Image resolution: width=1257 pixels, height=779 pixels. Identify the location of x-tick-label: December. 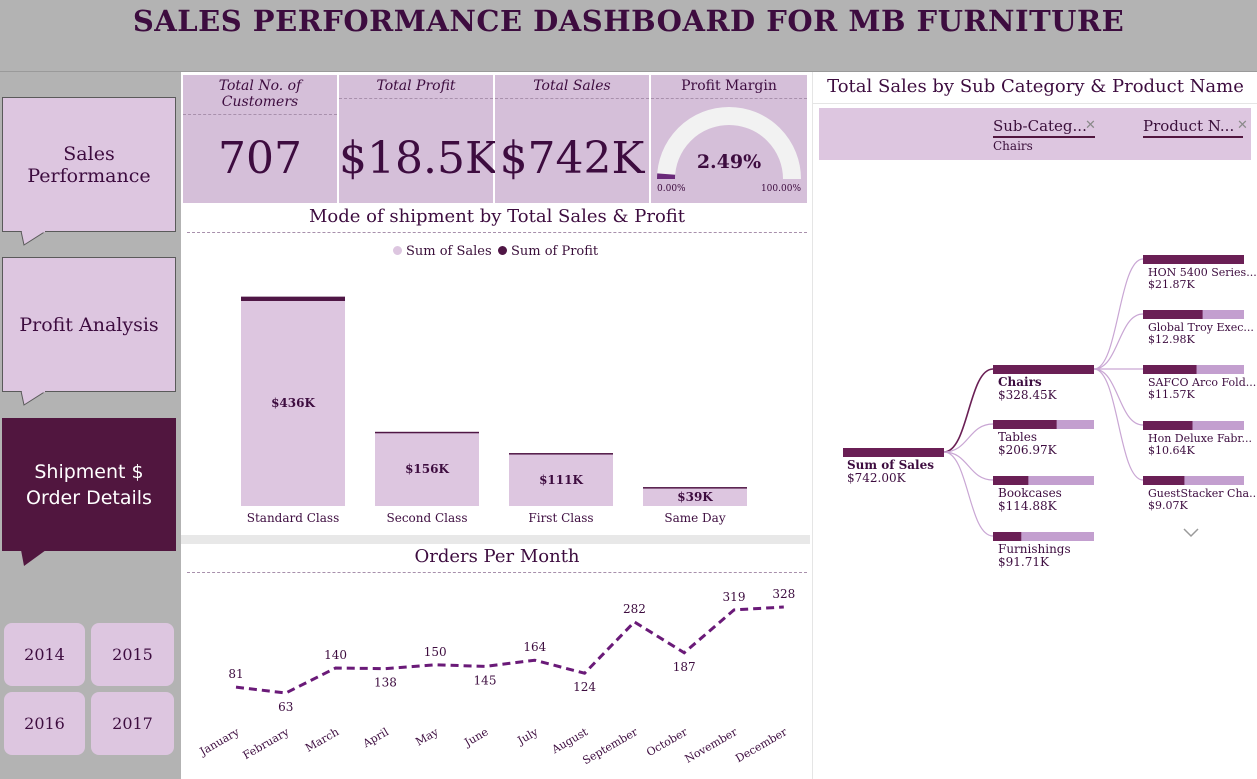
(761, 745).